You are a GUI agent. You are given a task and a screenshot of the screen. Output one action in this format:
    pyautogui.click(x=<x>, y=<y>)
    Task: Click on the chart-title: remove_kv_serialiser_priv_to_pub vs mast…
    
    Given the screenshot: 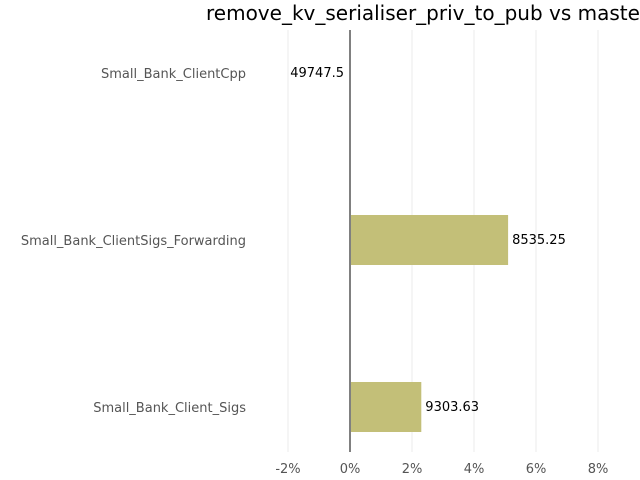 What is the action you would take?
    pyautogui.click(x=423, y=13)
    